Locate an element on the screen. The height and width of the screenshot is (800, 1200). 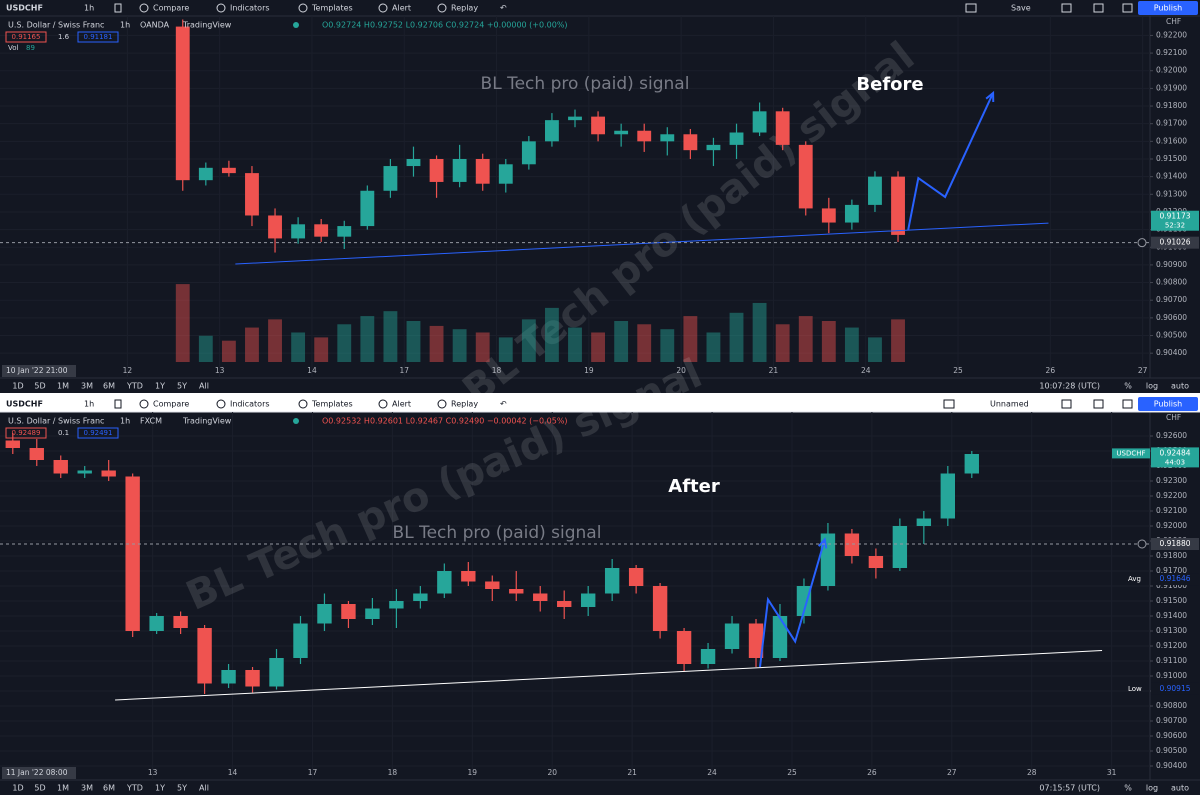
crosshair-price: 0.91026 is located at coordinates (1174, 242).